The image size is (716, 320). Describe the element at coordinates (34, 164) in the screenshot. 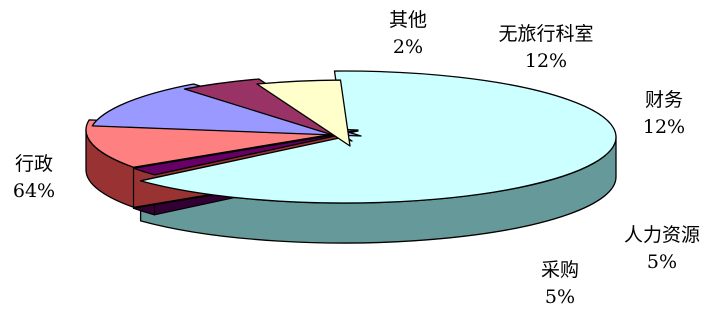

I see `slice-name-label: 行政` at that location.